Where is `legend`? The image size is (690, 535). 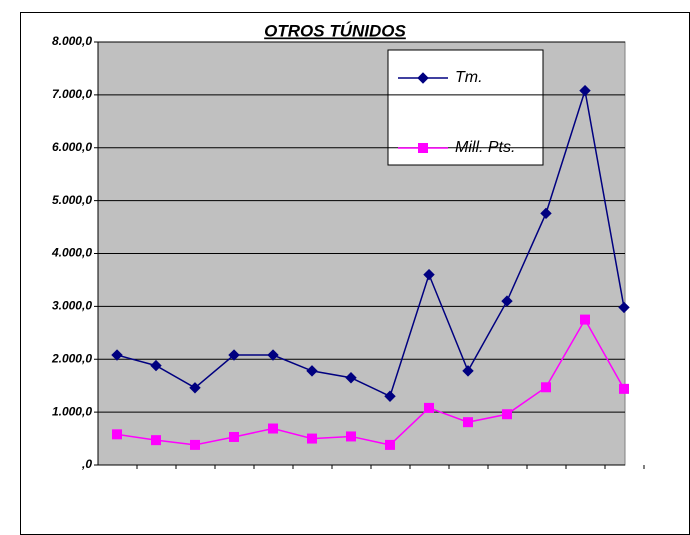 legend is located at coordinates (465, 107).